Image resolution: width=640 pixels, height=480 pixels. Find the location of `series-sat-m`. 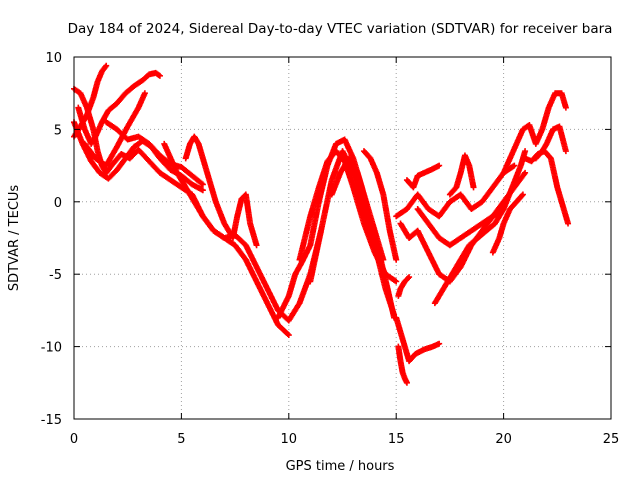

series-sat-m is located at coordinates (380, 205).